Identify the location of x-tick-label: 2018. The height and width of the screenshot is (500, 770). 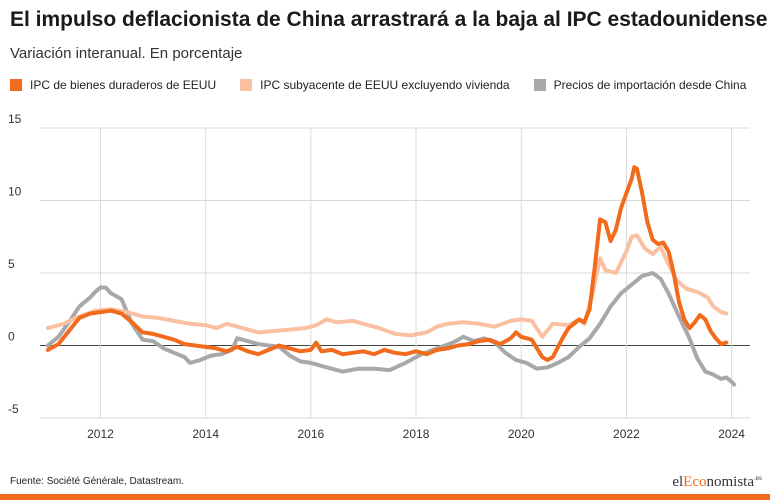
(416, 434).